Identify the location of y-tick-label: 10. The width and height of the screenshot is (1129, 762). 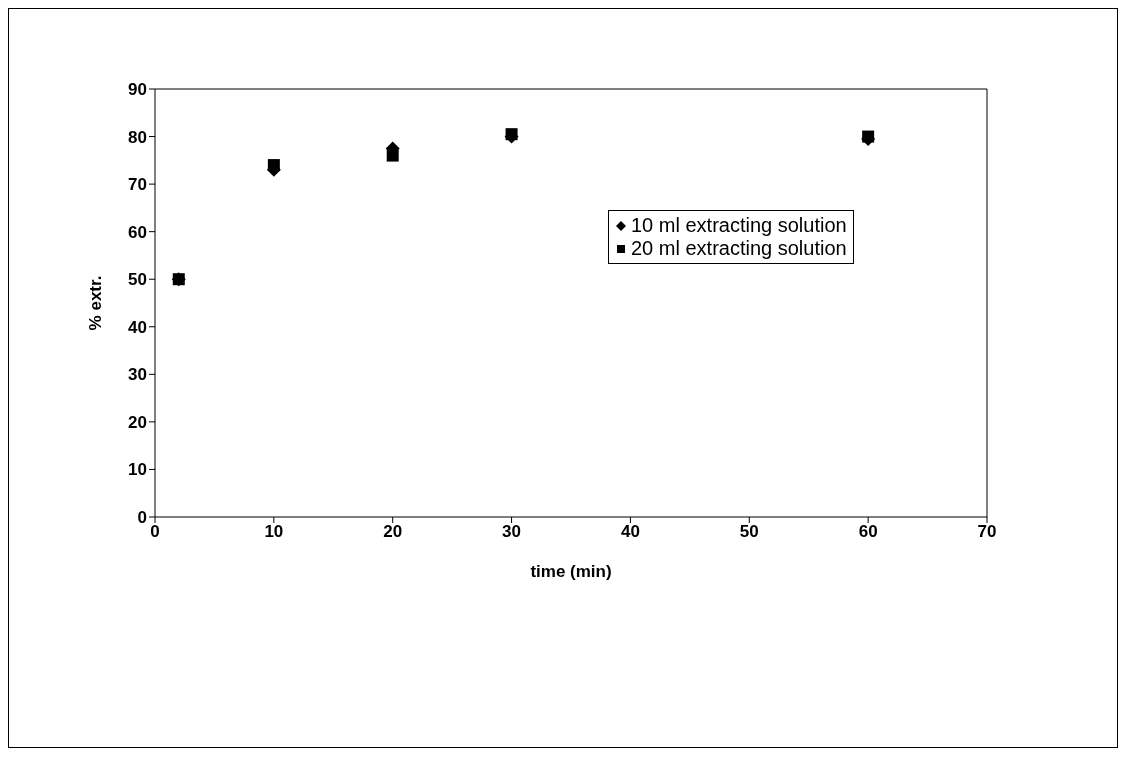
(137, 470).